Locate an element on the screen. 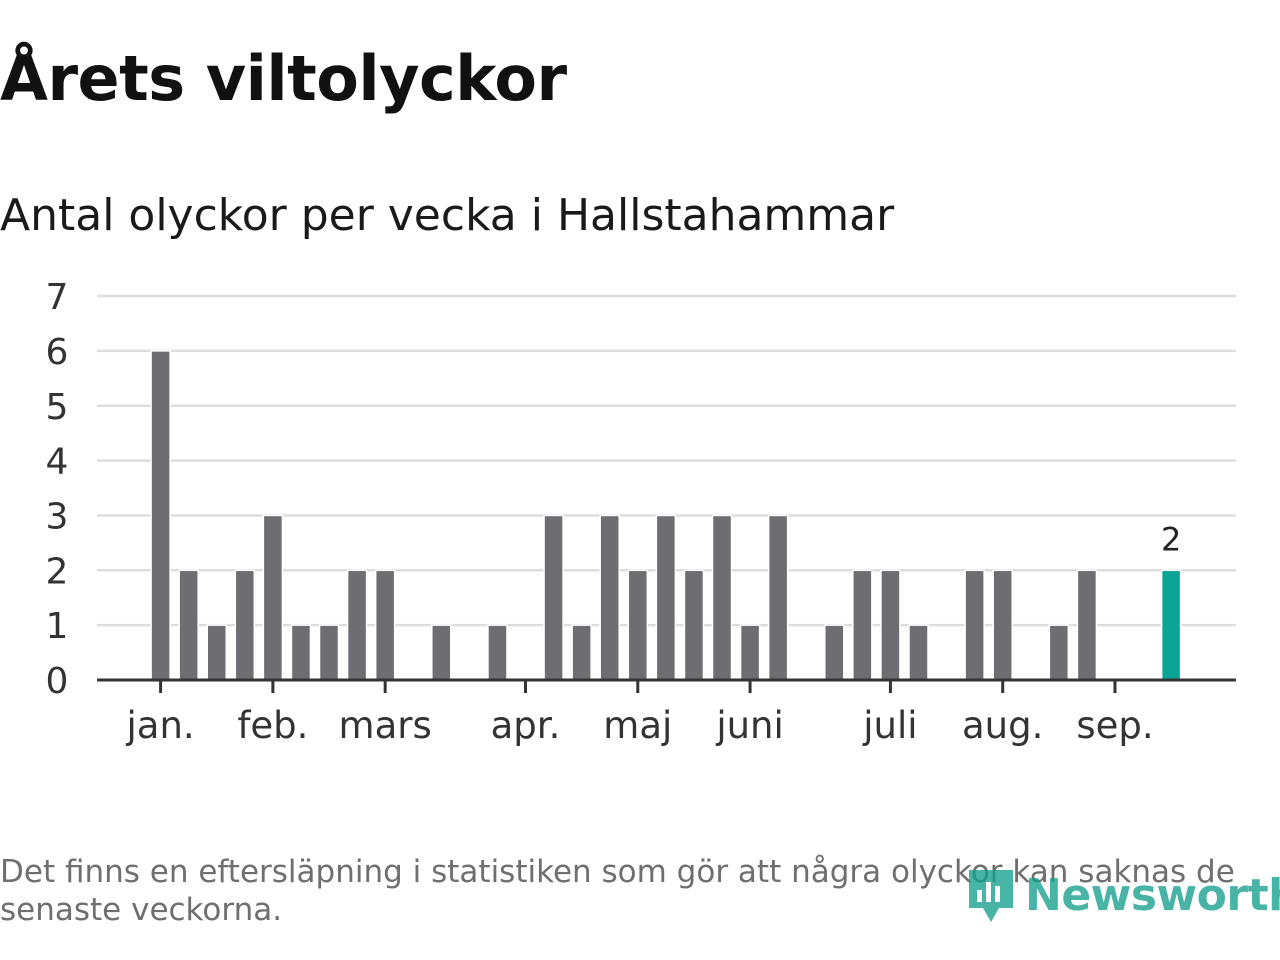  x-tick-label: sep. is located at coordinates (1114, 725).